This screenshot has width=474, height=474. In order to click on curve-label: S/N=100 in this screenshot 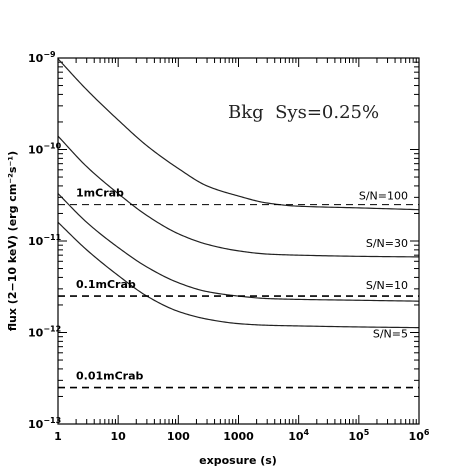, I will do `click(383, 196)`.